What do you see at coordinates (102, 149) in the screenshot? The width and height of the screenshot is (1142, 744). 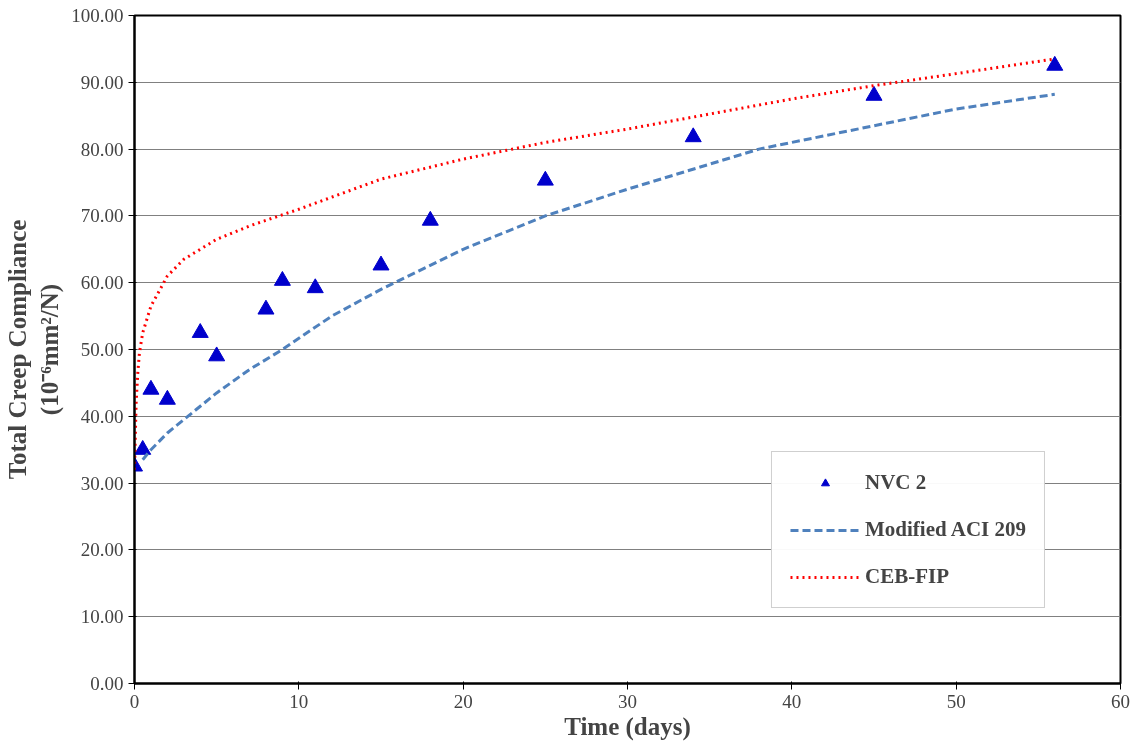 I see `y-tick-label: 80.00` at bounding box center [102, 149].